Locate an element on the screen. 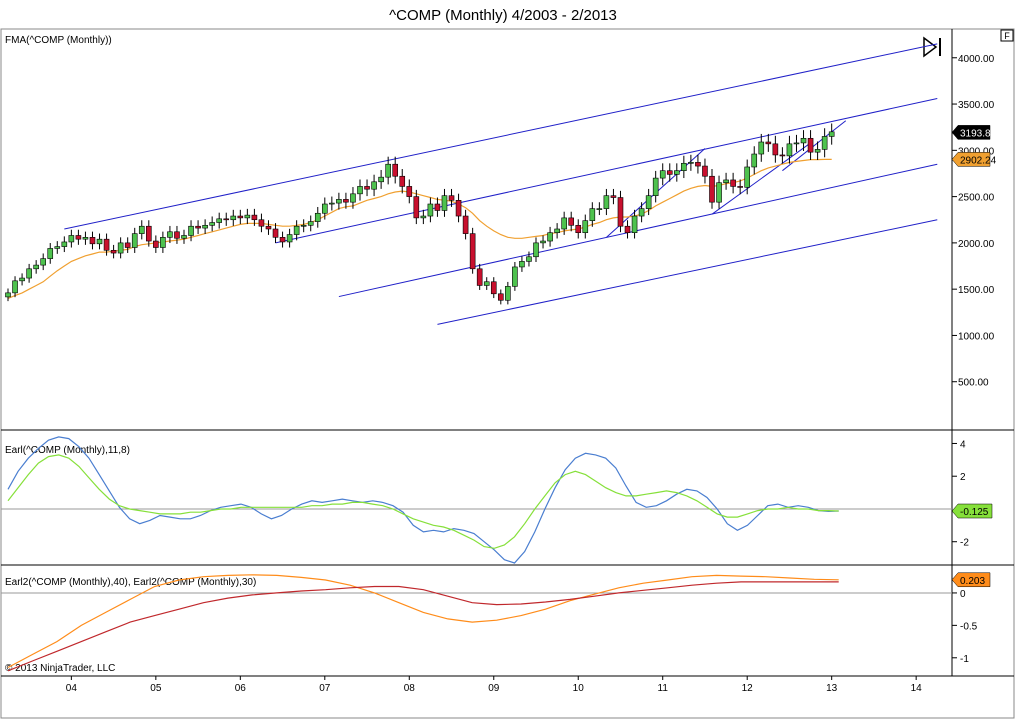 Image resolution: width=1016 pixels, height=720 pixels. last-ma-tag-bg is located at coordinates (971, 159).